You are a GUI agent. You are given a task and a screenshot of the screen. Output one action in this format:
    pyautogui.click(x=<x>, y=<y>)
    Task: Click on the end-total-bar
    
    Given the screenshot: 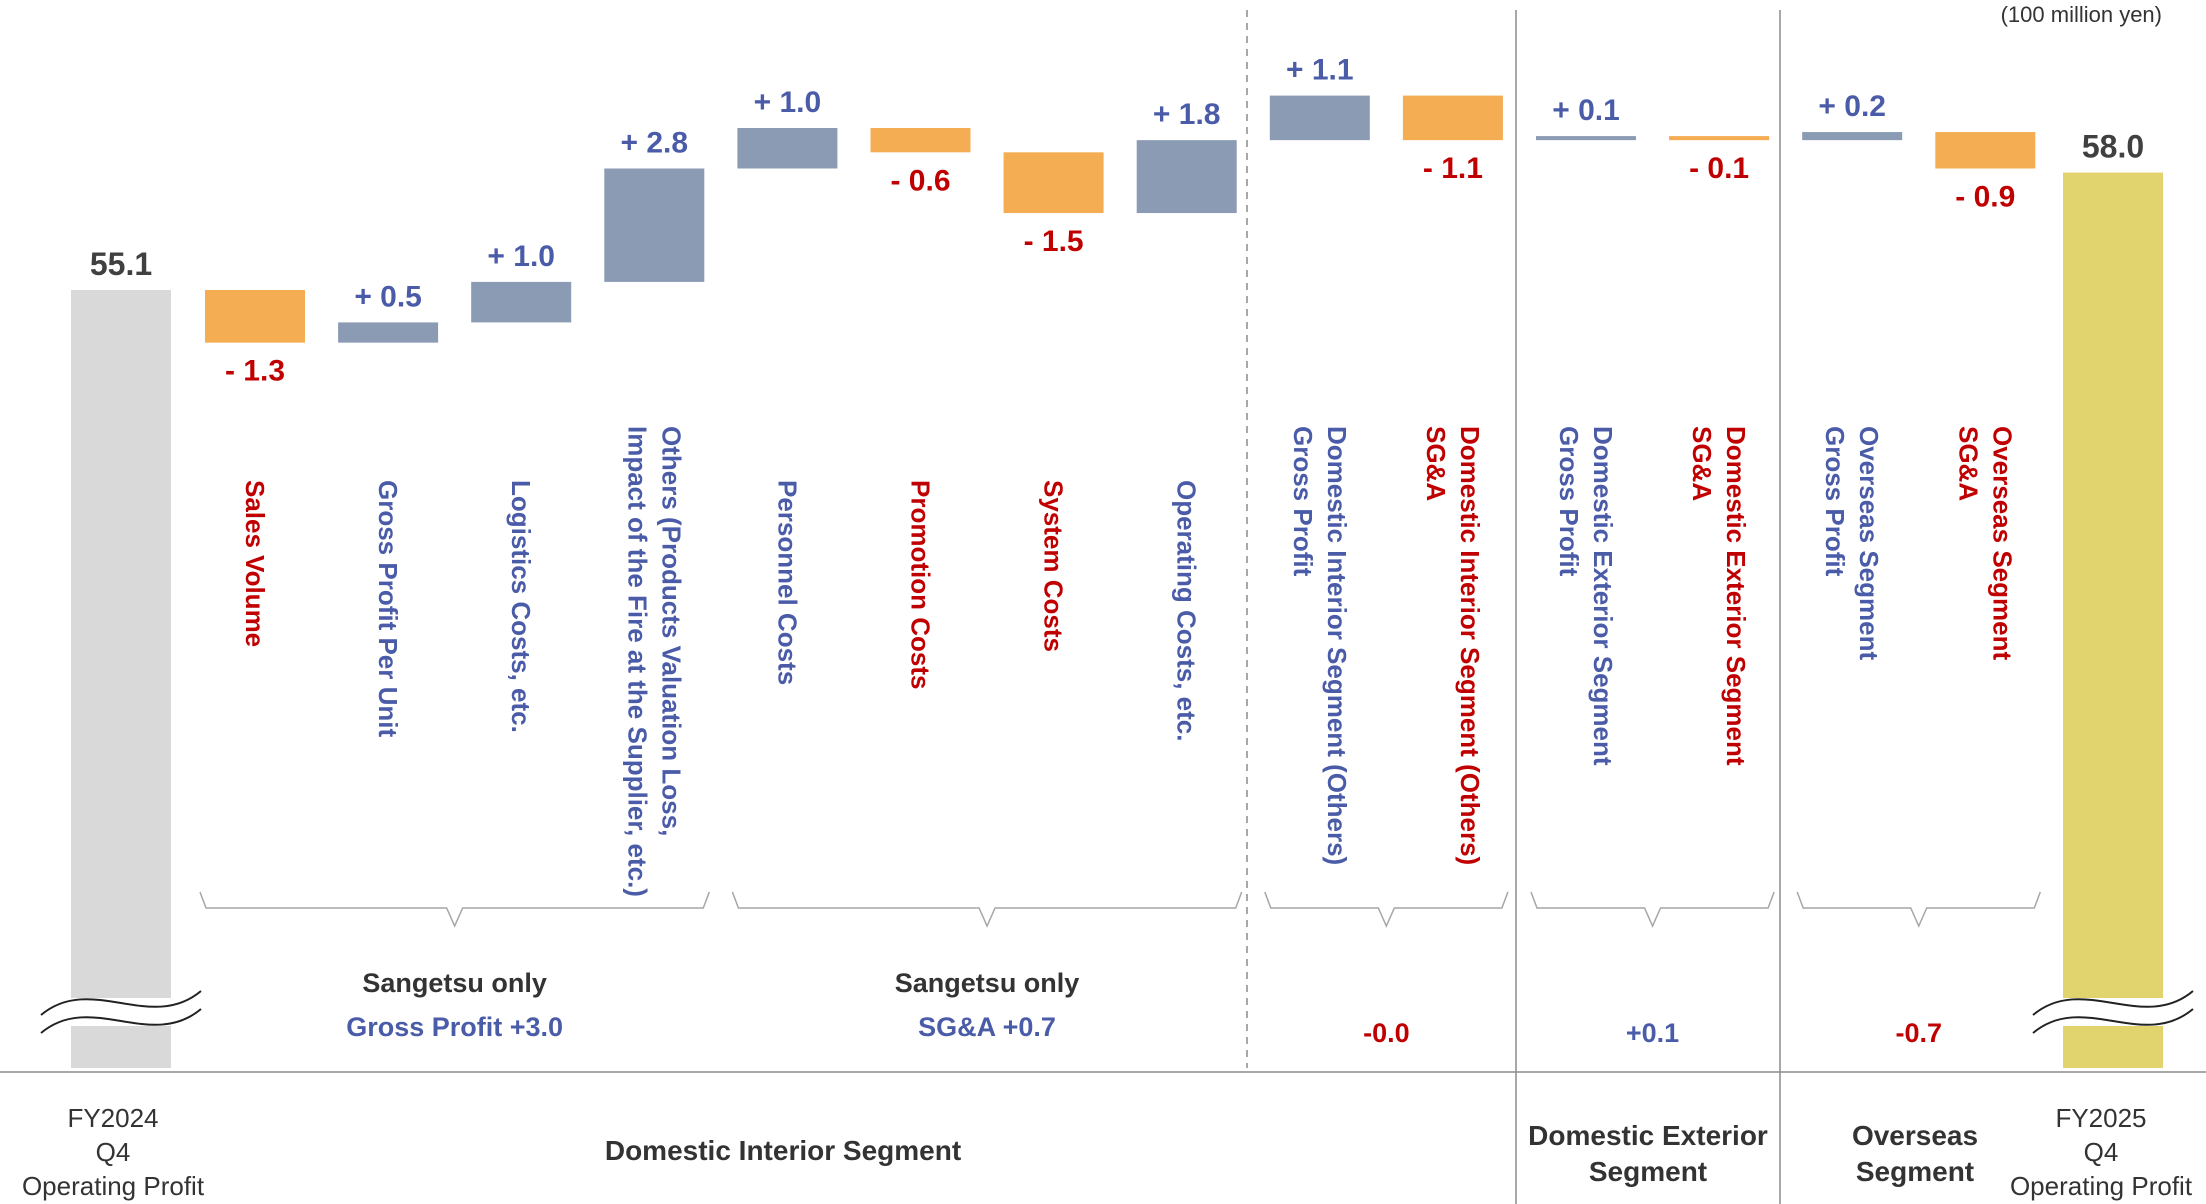 What is the action you would take?
    pyautogui.click(x=2113, y=620)
    